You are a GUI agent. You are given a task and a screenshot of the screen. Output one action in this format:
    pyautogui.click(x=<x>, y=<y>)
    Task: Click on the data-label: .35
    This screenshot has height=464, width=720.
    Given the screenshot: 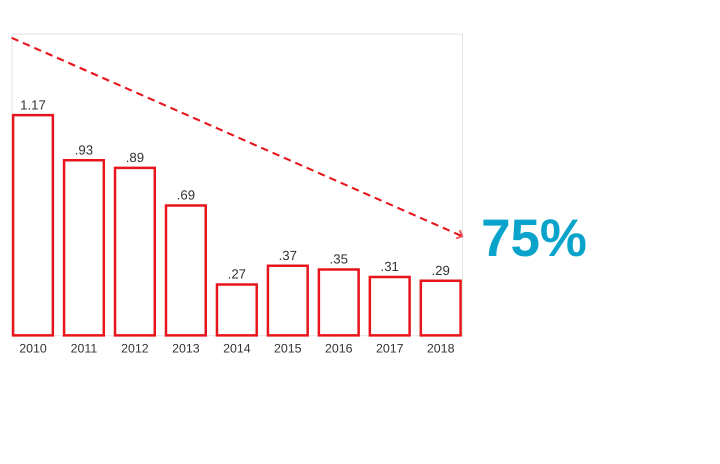 What is the action you would take?
    pyautogui.click(x=339, y=259)
    